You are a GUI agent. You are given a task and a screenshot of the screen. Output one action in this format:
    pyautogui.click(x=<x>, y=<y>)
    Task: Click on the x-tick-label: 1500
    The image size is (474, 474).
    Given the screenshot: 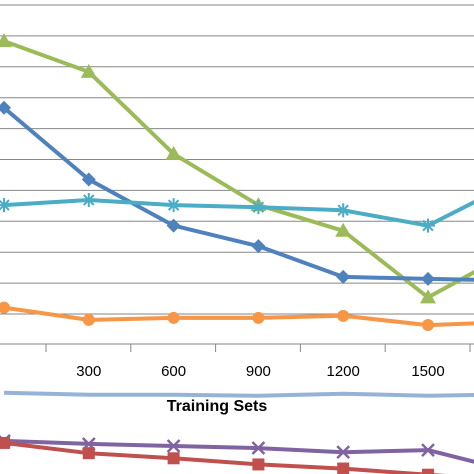 What is the action you would take?
    pyautogui.click(x=427, y=371)
    